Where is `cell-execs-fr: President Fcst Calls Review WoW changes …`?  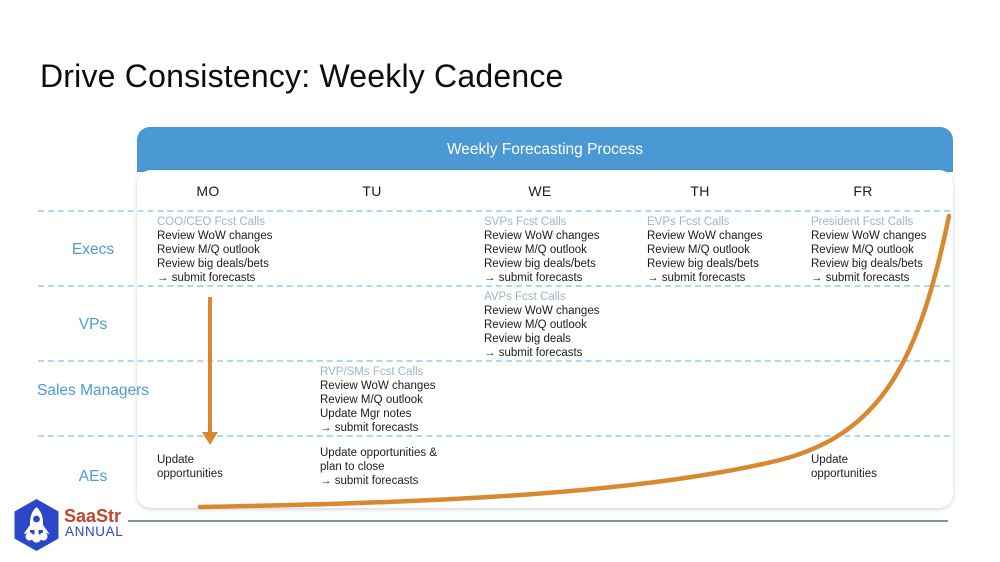
cell-execs-fr: President Fcst Calls Review WoW changes … is located at coordinates (890, 251).